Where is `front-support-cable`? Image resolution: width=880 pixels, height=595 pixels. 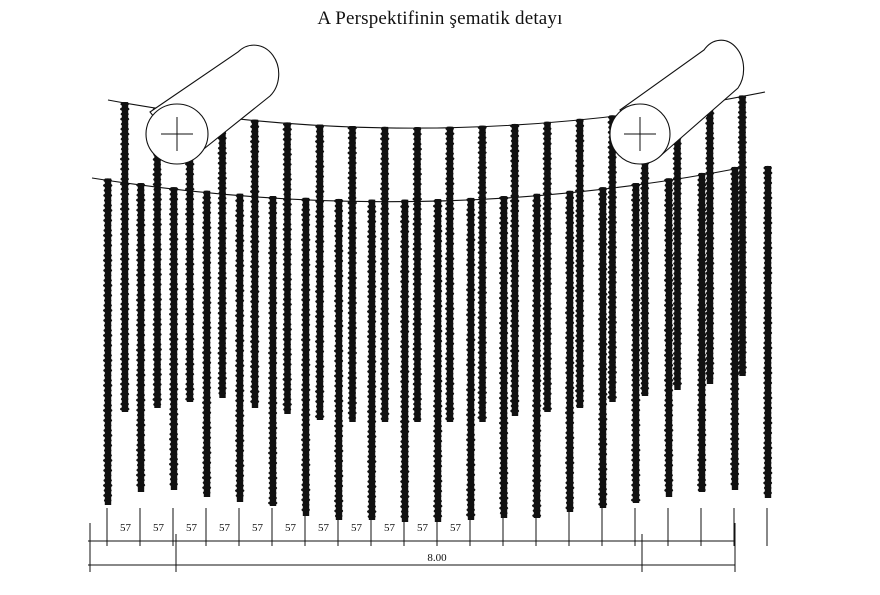 front-support-cable is located at coordinates (416, 185).